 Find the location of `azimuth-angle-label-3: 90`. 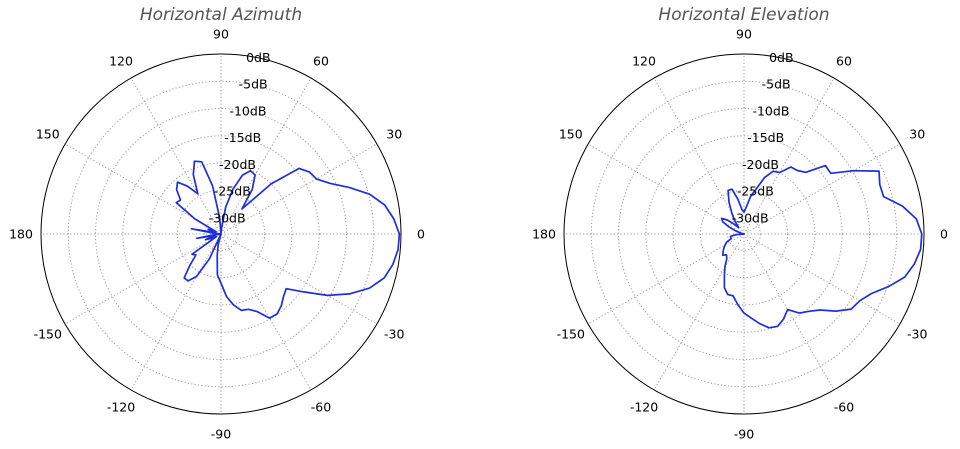

azimuth-angle-label-3: 90 is located at coordinates (221, 34).